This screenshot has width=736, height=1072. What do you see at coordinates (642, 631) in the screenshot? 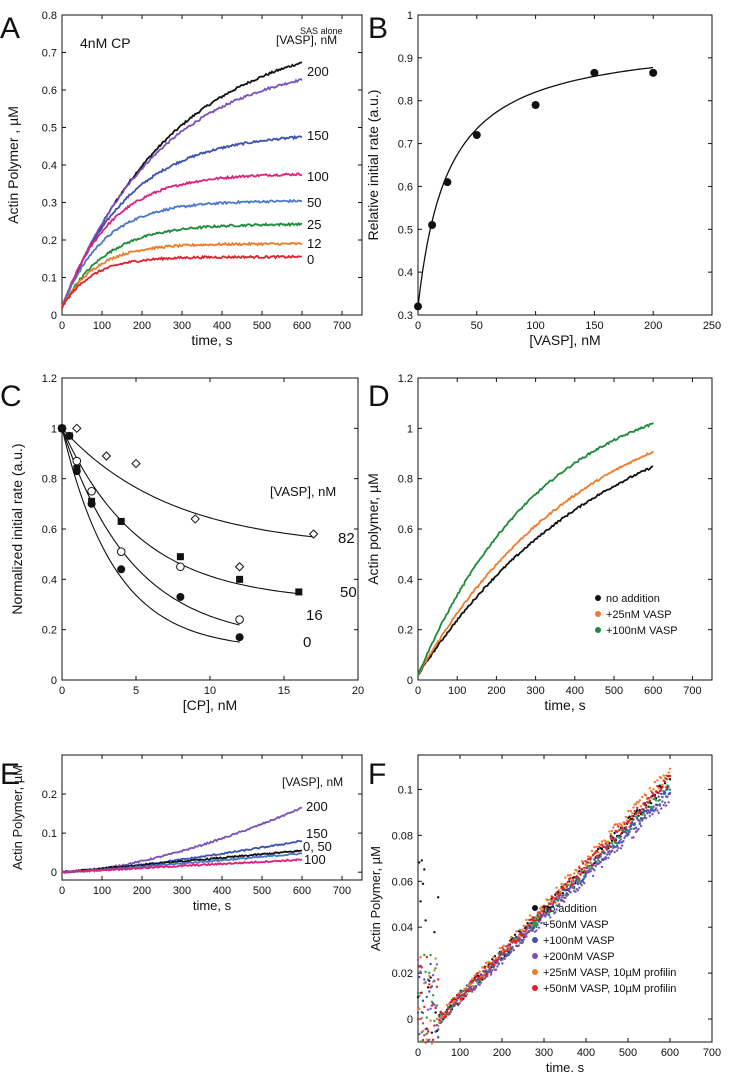
I see `legend-label: +100nM VASP` at bounding box center [642, 631].